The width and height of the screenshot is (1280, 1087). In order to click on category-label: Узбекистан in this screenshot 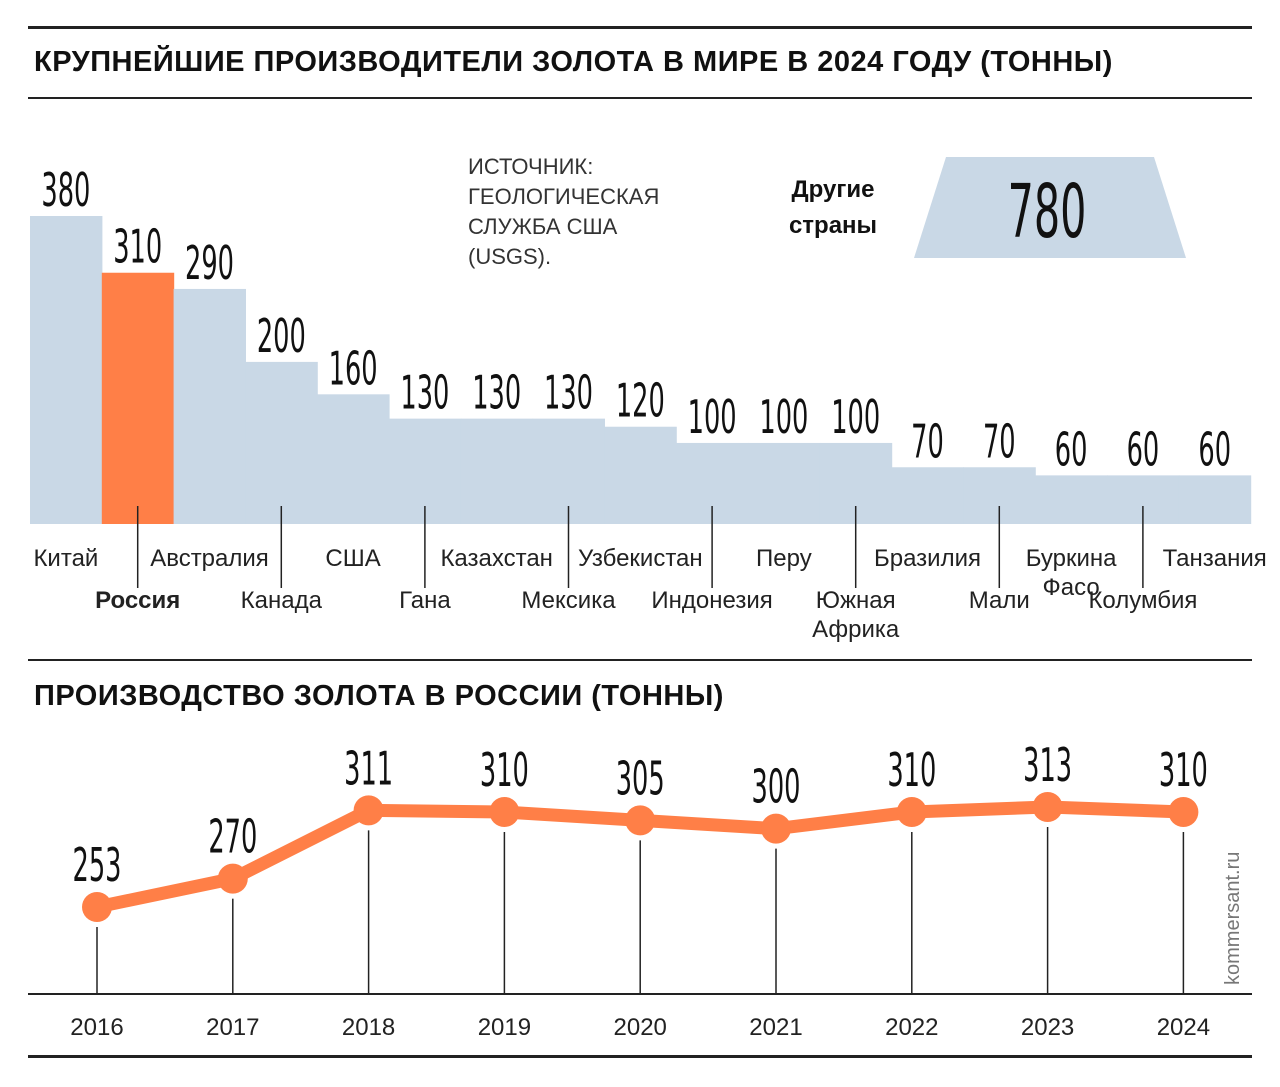, I will do `click(640, 558)`.